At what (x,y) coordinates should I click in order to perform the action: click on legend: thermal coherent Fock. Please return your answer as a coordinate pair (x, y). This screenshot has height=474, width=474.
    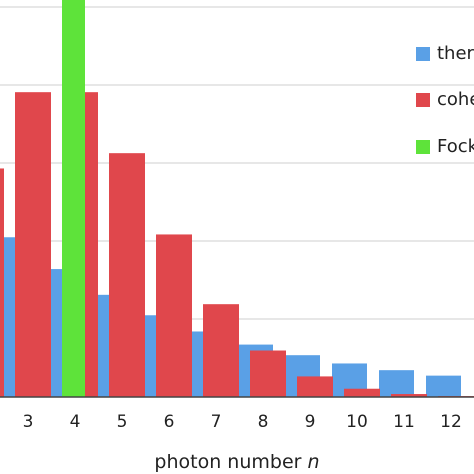
    Looking at the image, I should click on (445, 100).